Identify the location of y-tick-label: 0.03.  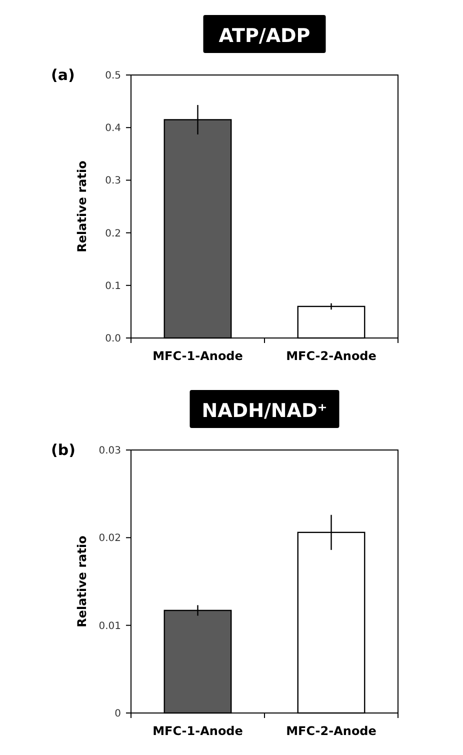
(109, 451).